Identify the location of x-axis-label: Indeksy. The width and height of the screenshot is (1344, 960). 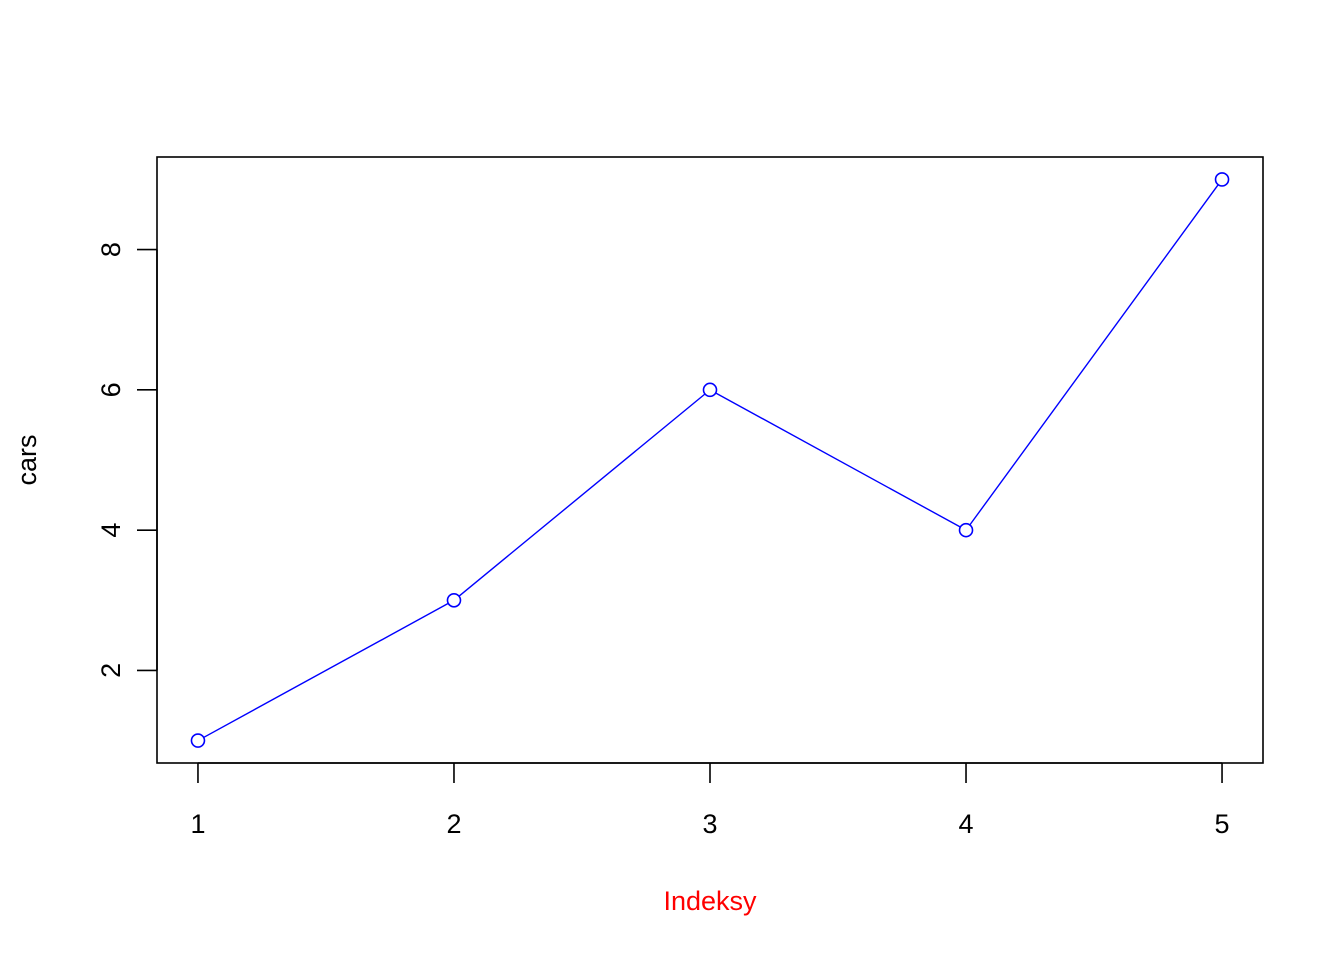
(710, 901).